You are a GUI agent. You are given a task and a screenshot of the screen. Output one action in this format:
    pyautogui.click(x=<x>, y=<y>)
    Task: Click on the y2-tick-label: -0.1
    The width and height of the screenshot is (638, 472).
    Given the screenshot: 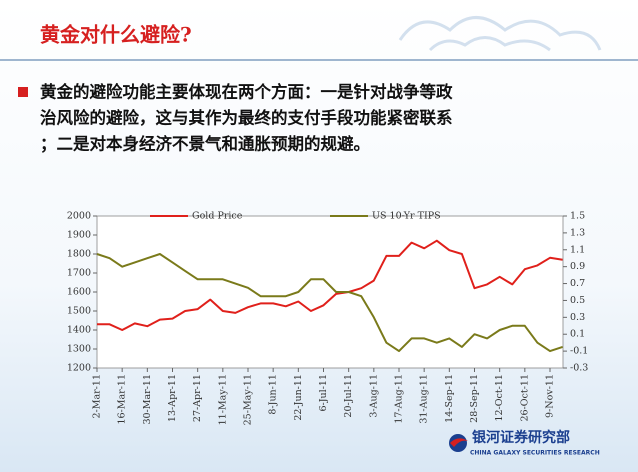 What is the action you would take?
    pyautogui.click(x=579, y=351)
    